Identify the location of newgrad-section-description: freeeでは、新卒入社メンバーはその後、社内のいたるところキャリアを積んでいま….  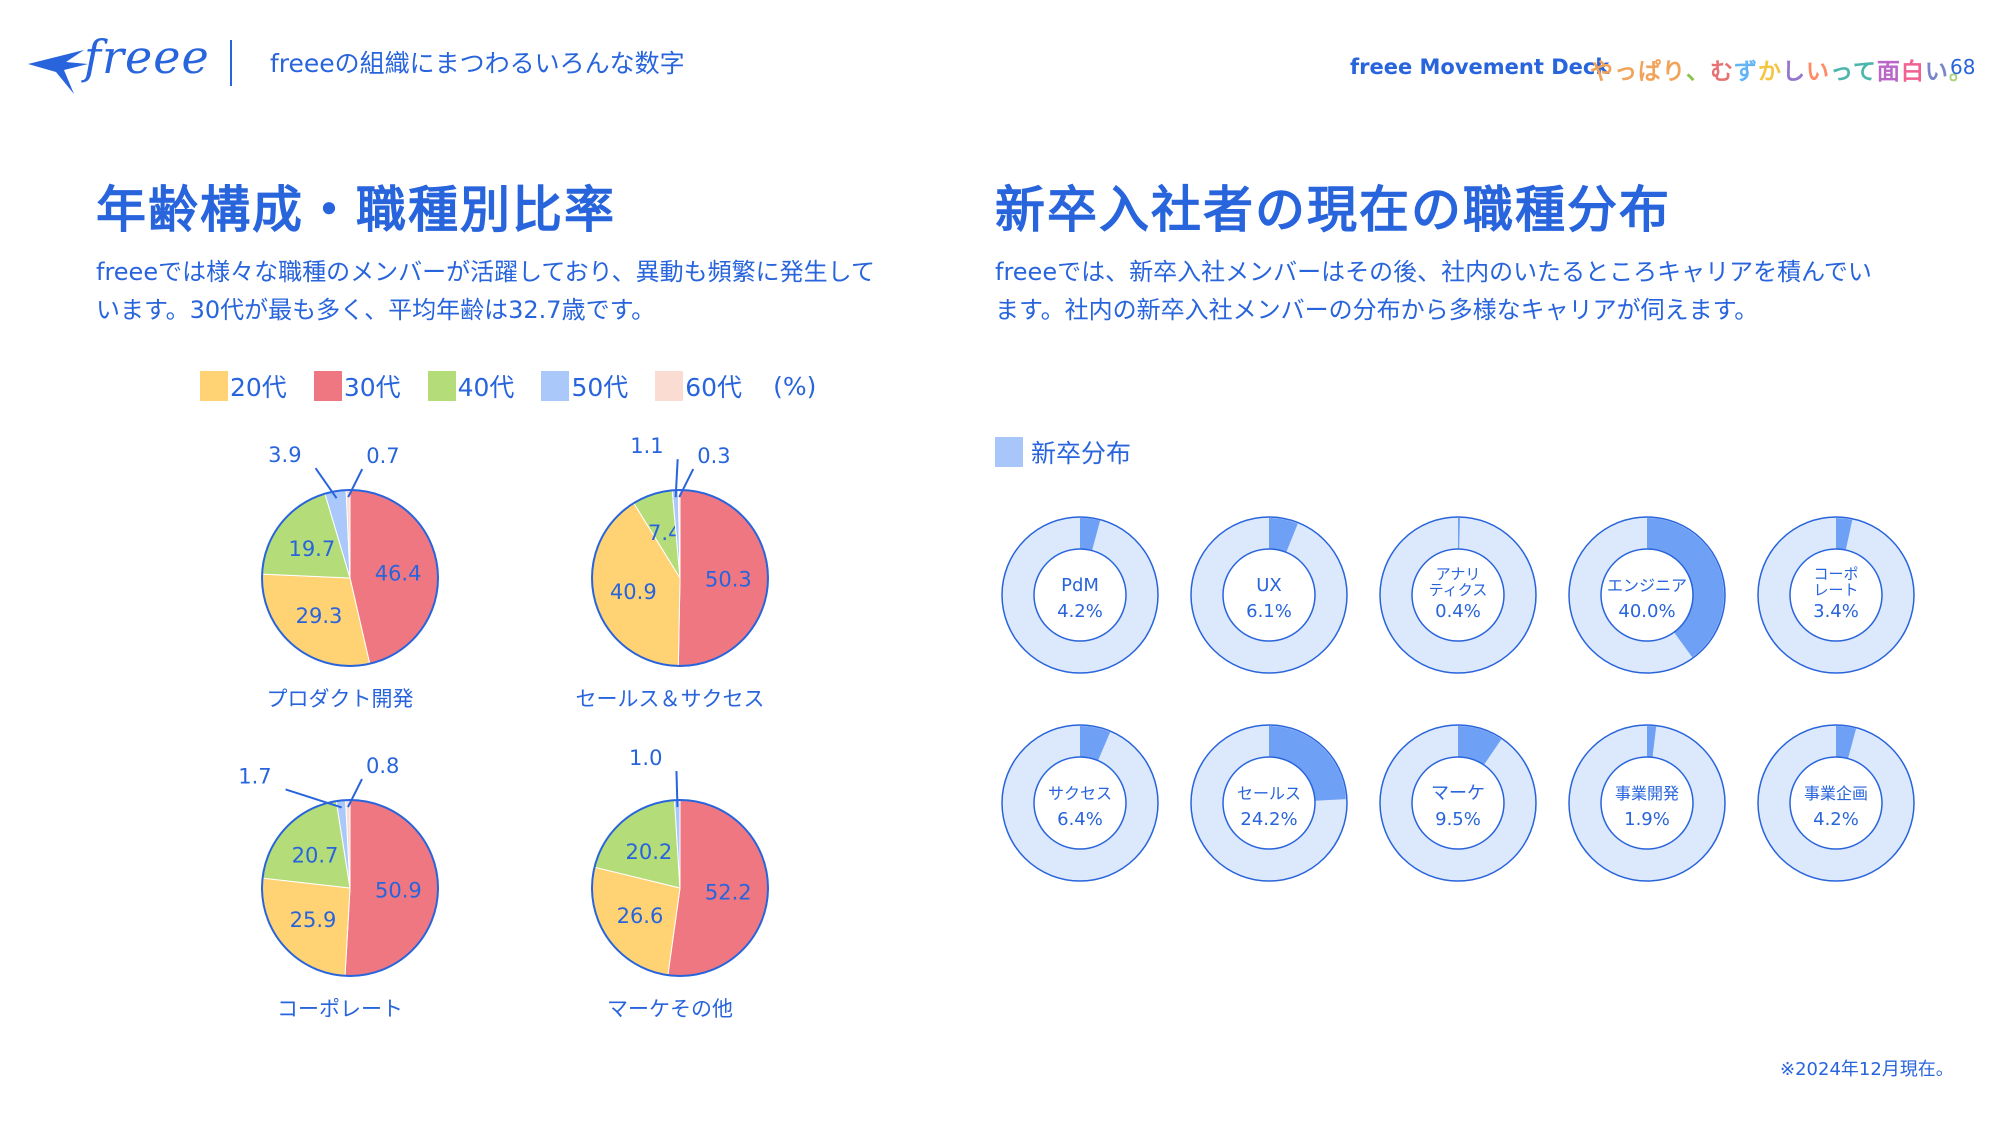
(1433, 291).